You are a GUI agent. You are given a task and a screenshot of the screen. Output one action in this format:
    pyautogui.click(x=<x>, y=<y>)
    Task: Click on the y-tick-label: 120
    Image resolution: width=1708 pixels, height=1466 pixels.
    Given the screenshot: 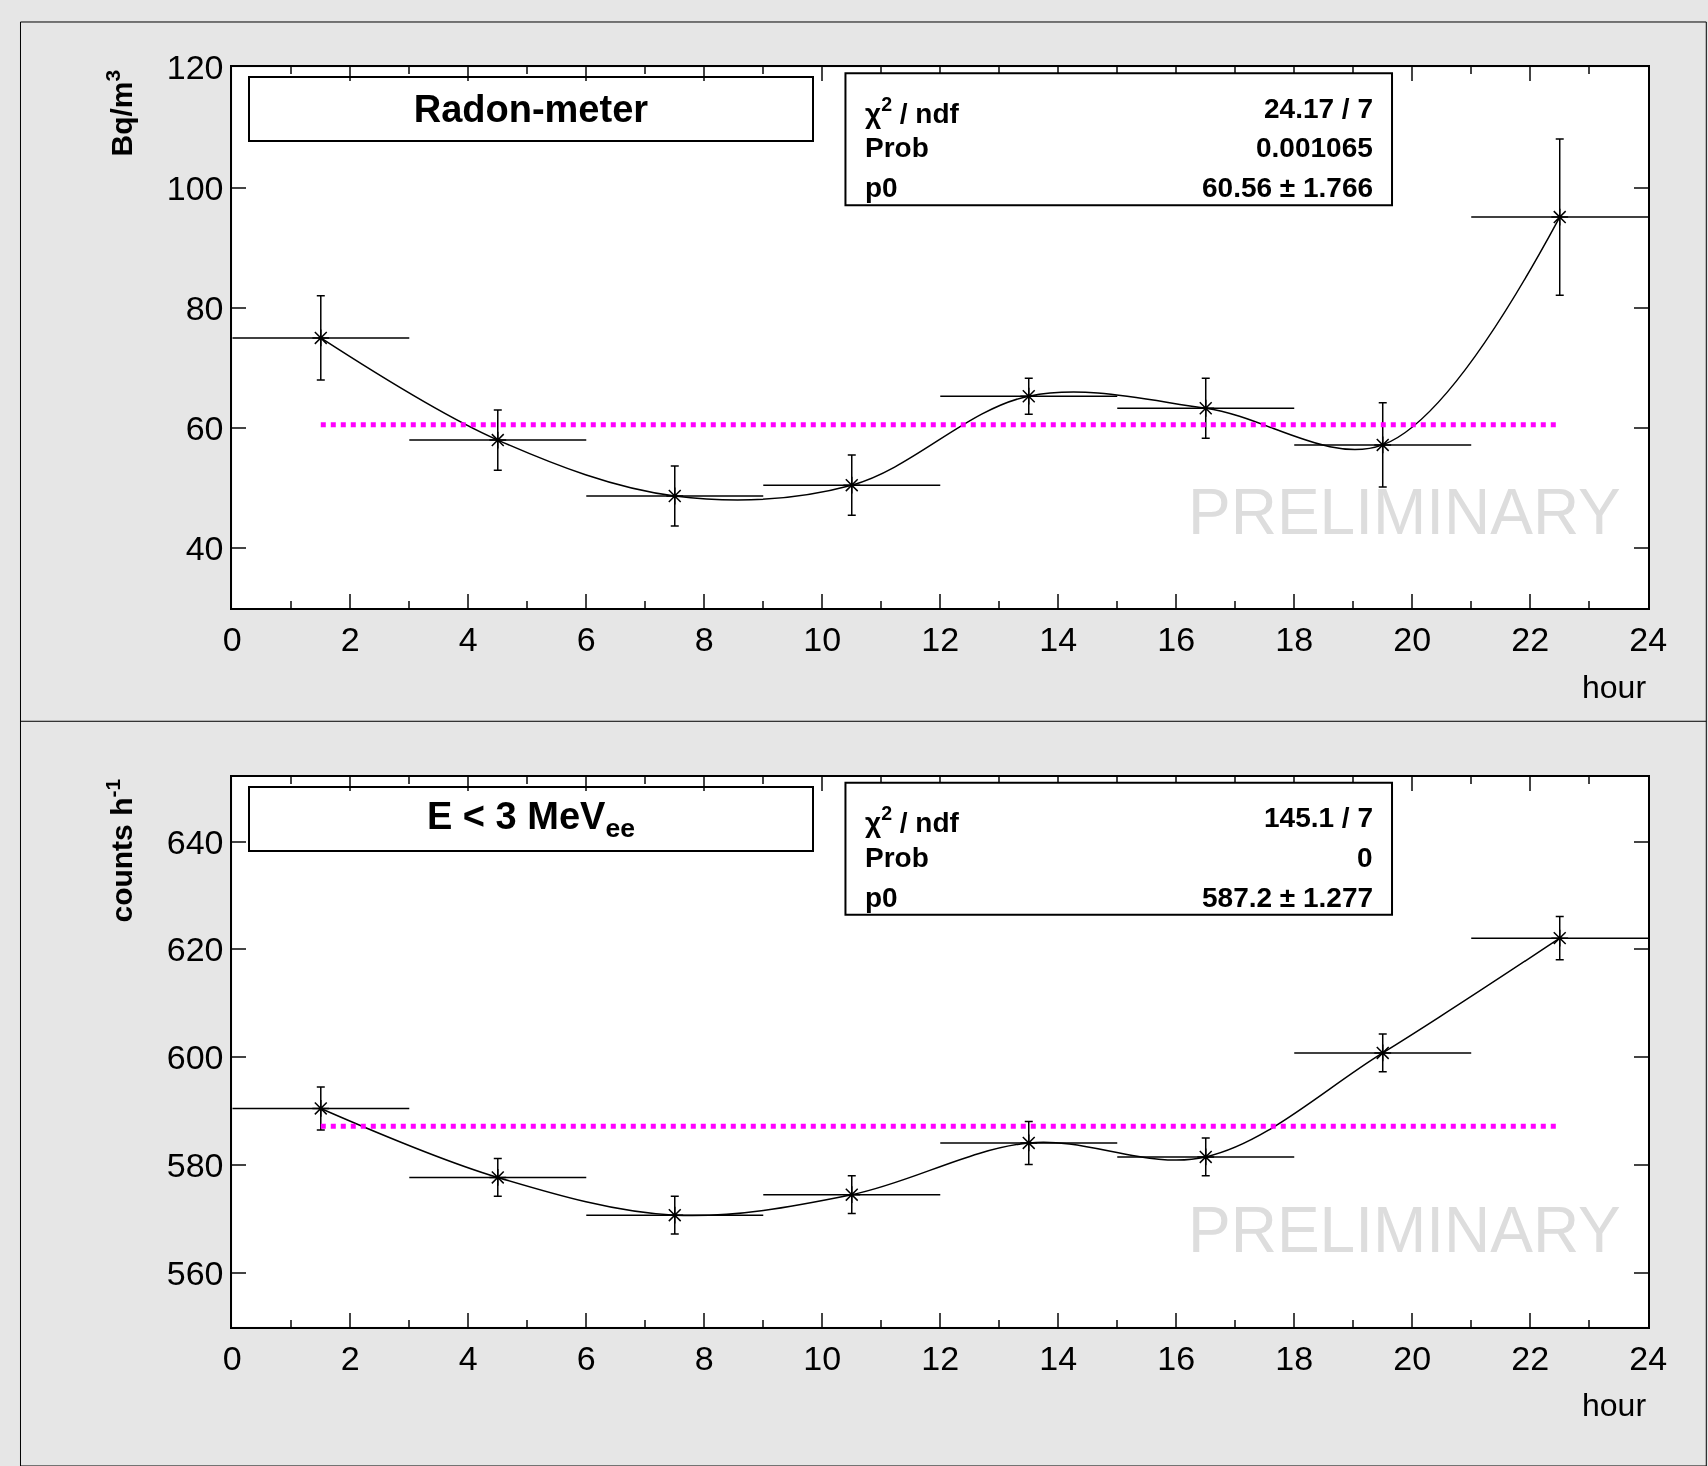 What is the action you would take?
    pyautogui.click(x=195, y=67)
    